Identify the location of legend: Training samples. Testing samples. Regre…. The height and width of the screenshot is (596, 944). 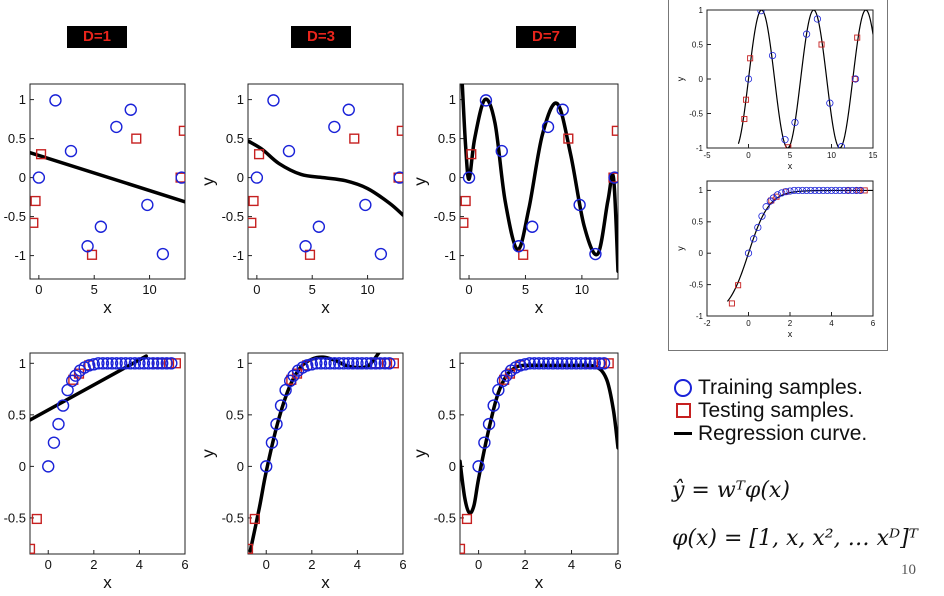
(803, 410).